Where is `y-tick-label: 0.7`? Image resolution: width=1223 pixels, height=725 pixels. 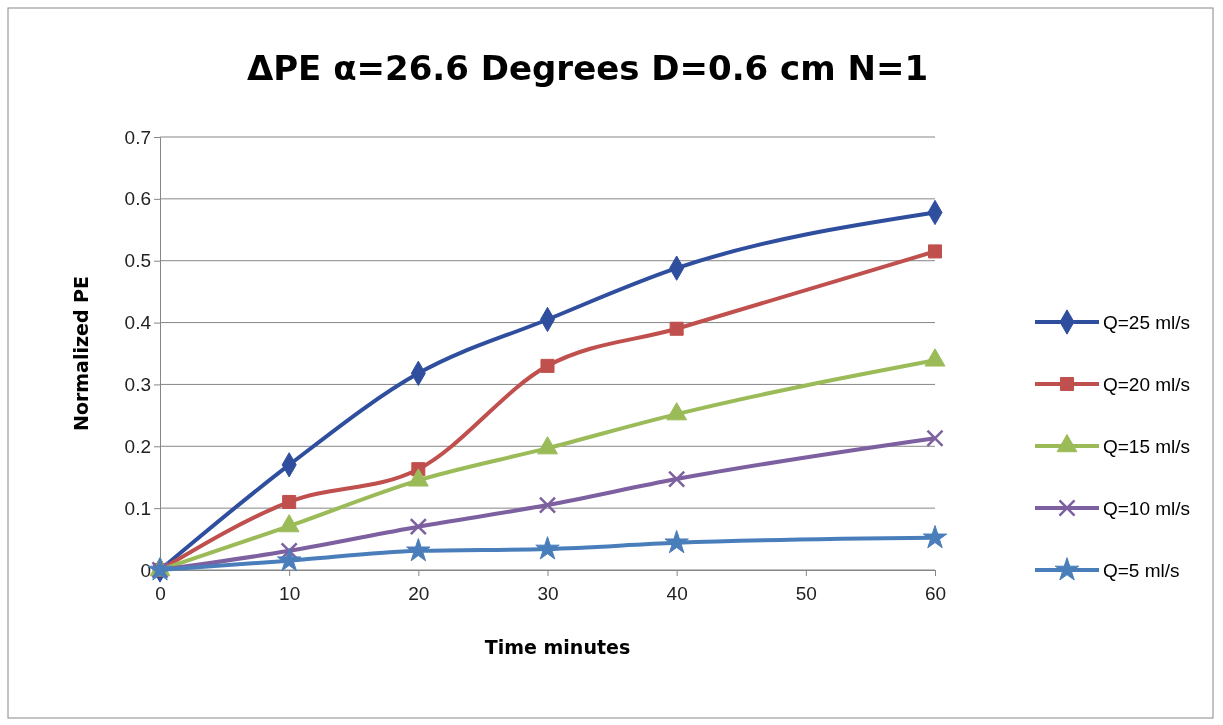
y-tick-label: 0.7 is located at coordinates (137, 137).